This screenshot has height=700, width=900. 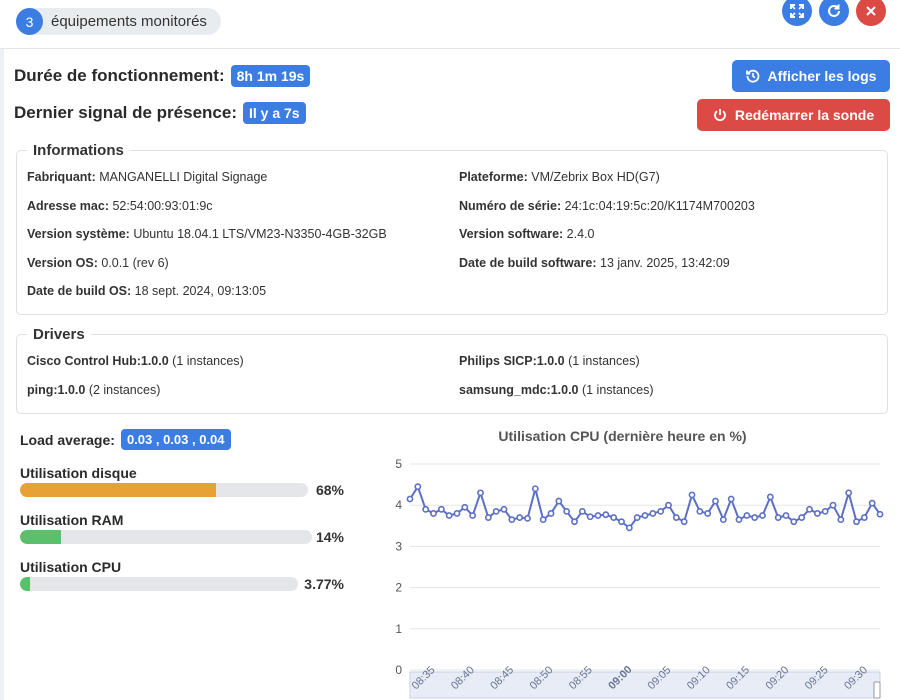 What do you see at coordinates (133, 262) in the screenshot?
I see `info-row-value: 0.0.1 (rev 6)` at bounding box center [133, 262].